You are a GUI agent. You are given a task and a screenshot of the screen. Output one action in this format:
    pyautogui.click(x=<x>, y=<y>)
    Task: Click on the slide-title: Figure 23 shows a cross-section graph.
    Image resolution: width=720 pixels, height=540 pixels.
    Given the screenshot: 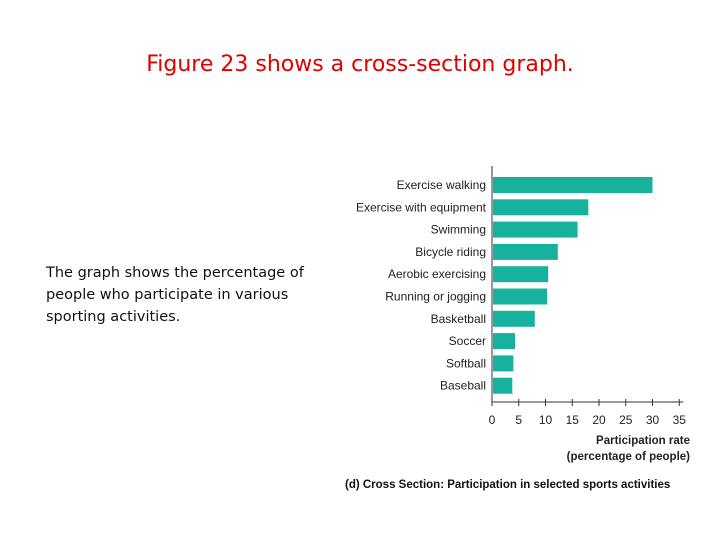 What is the action you would take?
    pyautogui.click(x=360, y=64)
    